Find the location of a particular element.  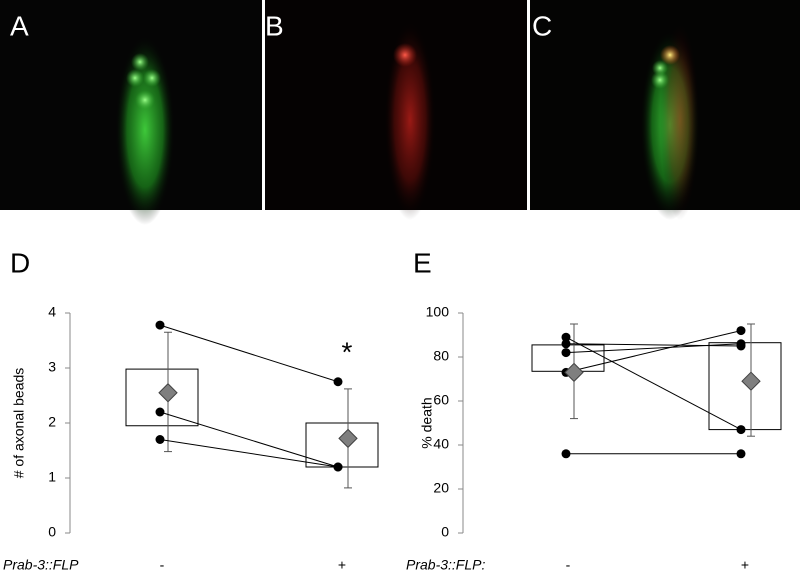

image-label: C is located at coordinates (542, 25).